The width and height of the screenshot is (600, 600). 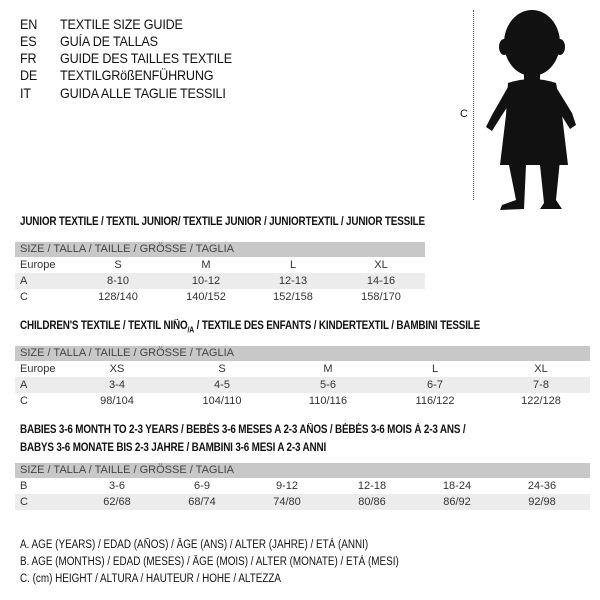 What do you see at coordinates (381, 281) in the screenshot?
I see `cell: 14-16` at bounding box center [381, 281].